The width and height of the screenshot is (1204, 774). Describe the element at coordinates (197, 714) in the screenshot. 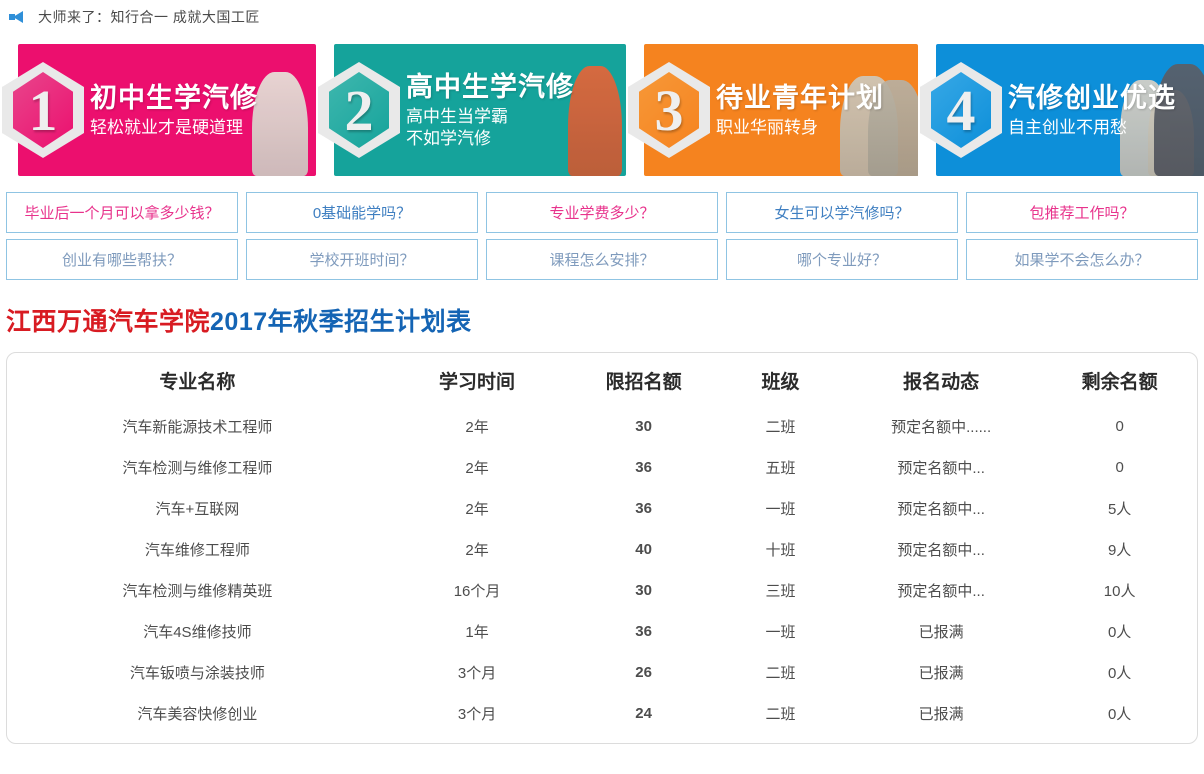

I see `cell-major: 汽车美容快修创业` at that location.